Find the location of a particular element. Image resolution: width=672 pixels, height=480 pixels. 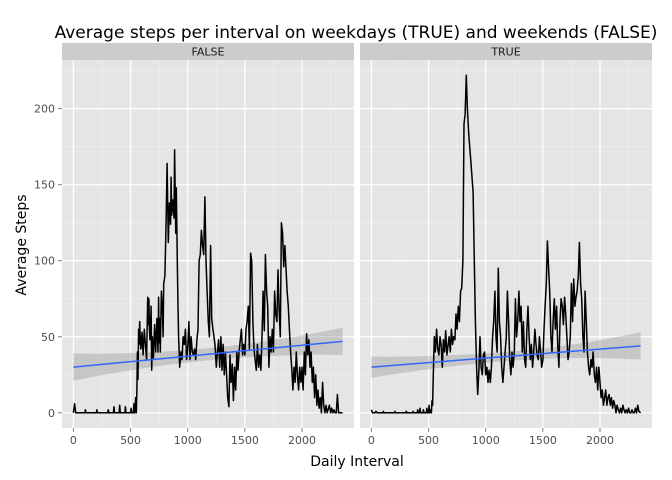

facet-strip-label: TRUE is located at coordinates (505, 52).